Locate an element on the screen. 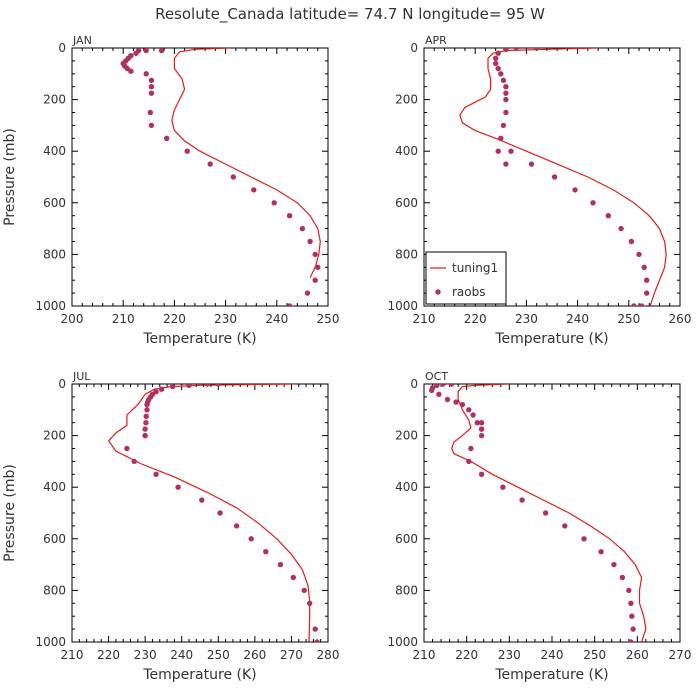 The height and width of the screenshot is (700, 700). panel-label: JUL is located at coordinates (81, 376).